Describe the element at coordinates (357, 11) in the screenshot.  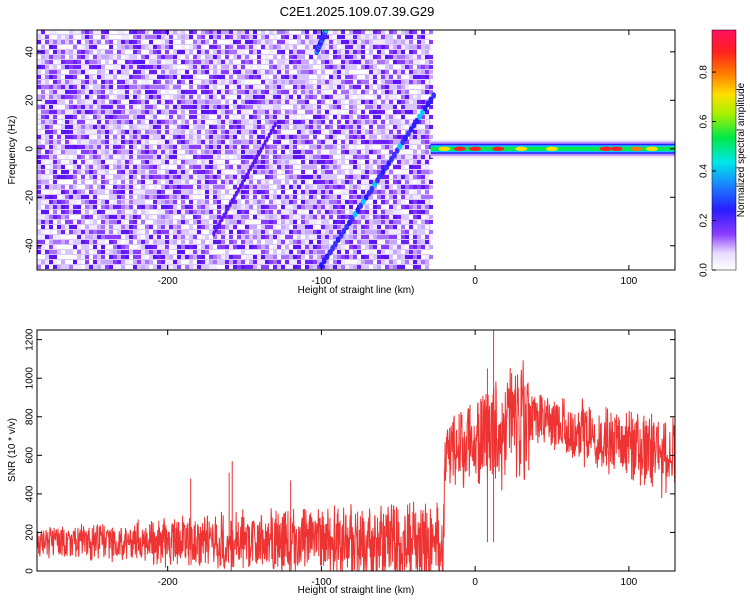
I see `figure-title: C2E1.2025.109.07.39.G29` at that location.